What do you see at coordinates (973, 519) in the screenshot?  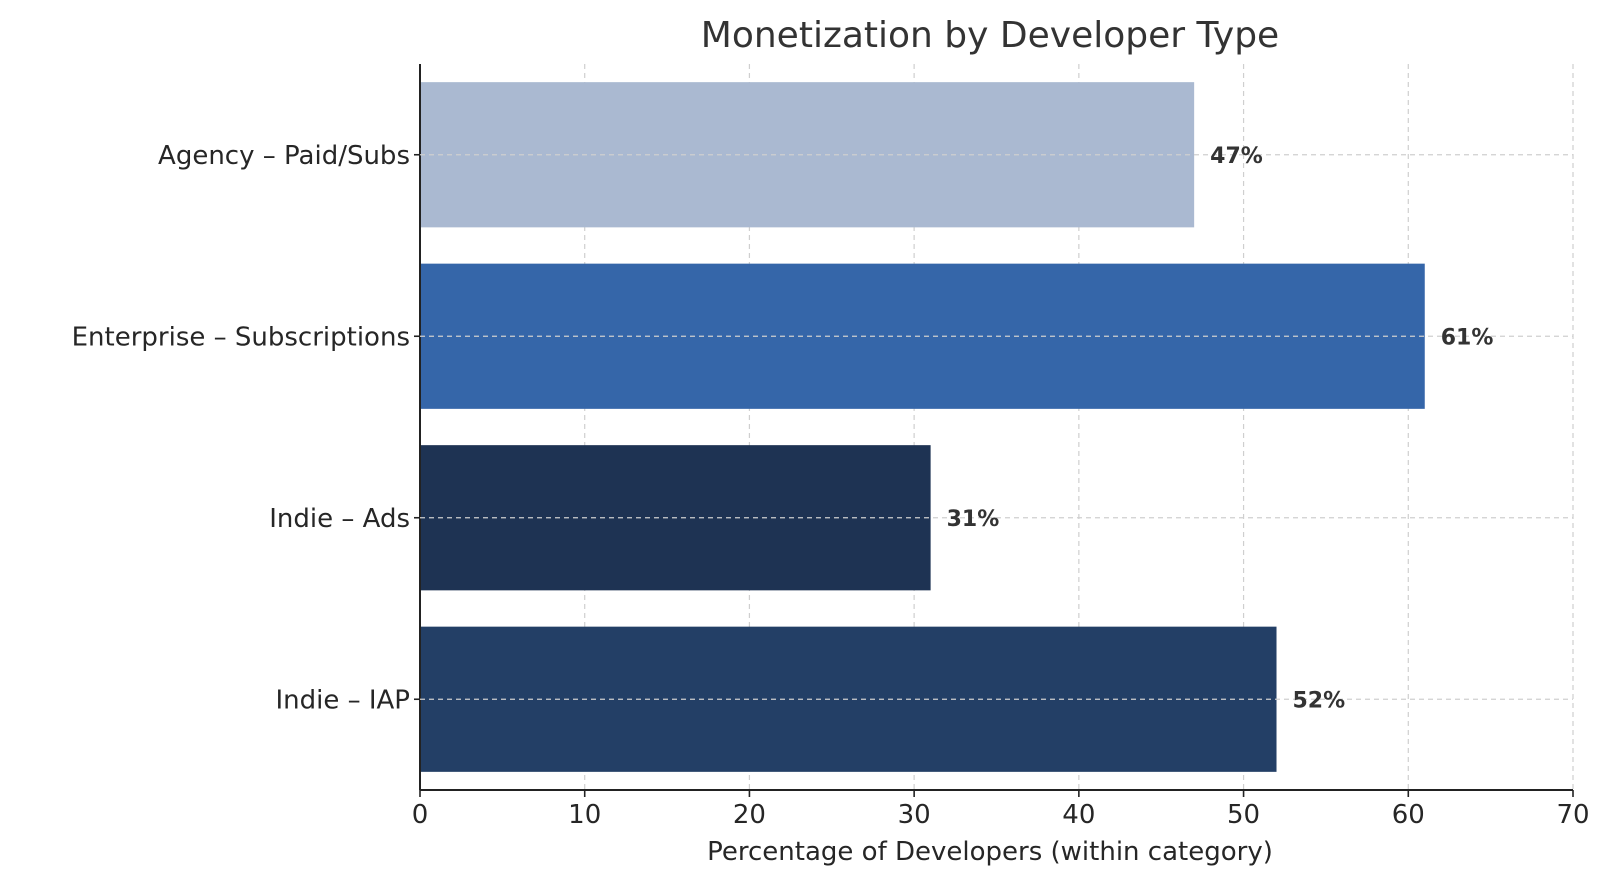 I see `data-label: 31%` at bounding box center [973, 519].